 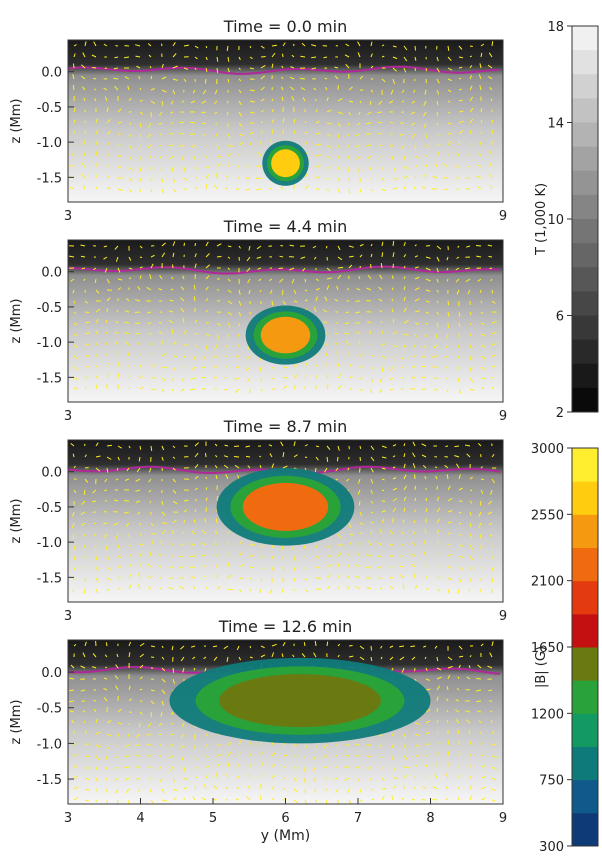 I want to click on y-tick-label: 0.0, so click(x=51, y=273).